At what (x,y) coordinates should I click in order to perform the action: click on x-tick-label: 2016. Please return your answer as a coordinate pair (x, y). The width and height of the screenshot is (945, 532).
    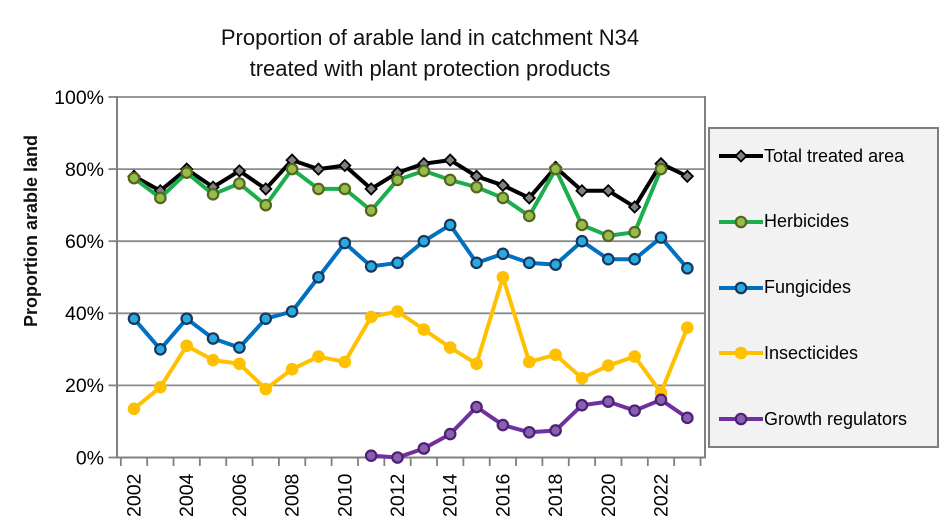
    Looking at the image, I should click on (503, 495).